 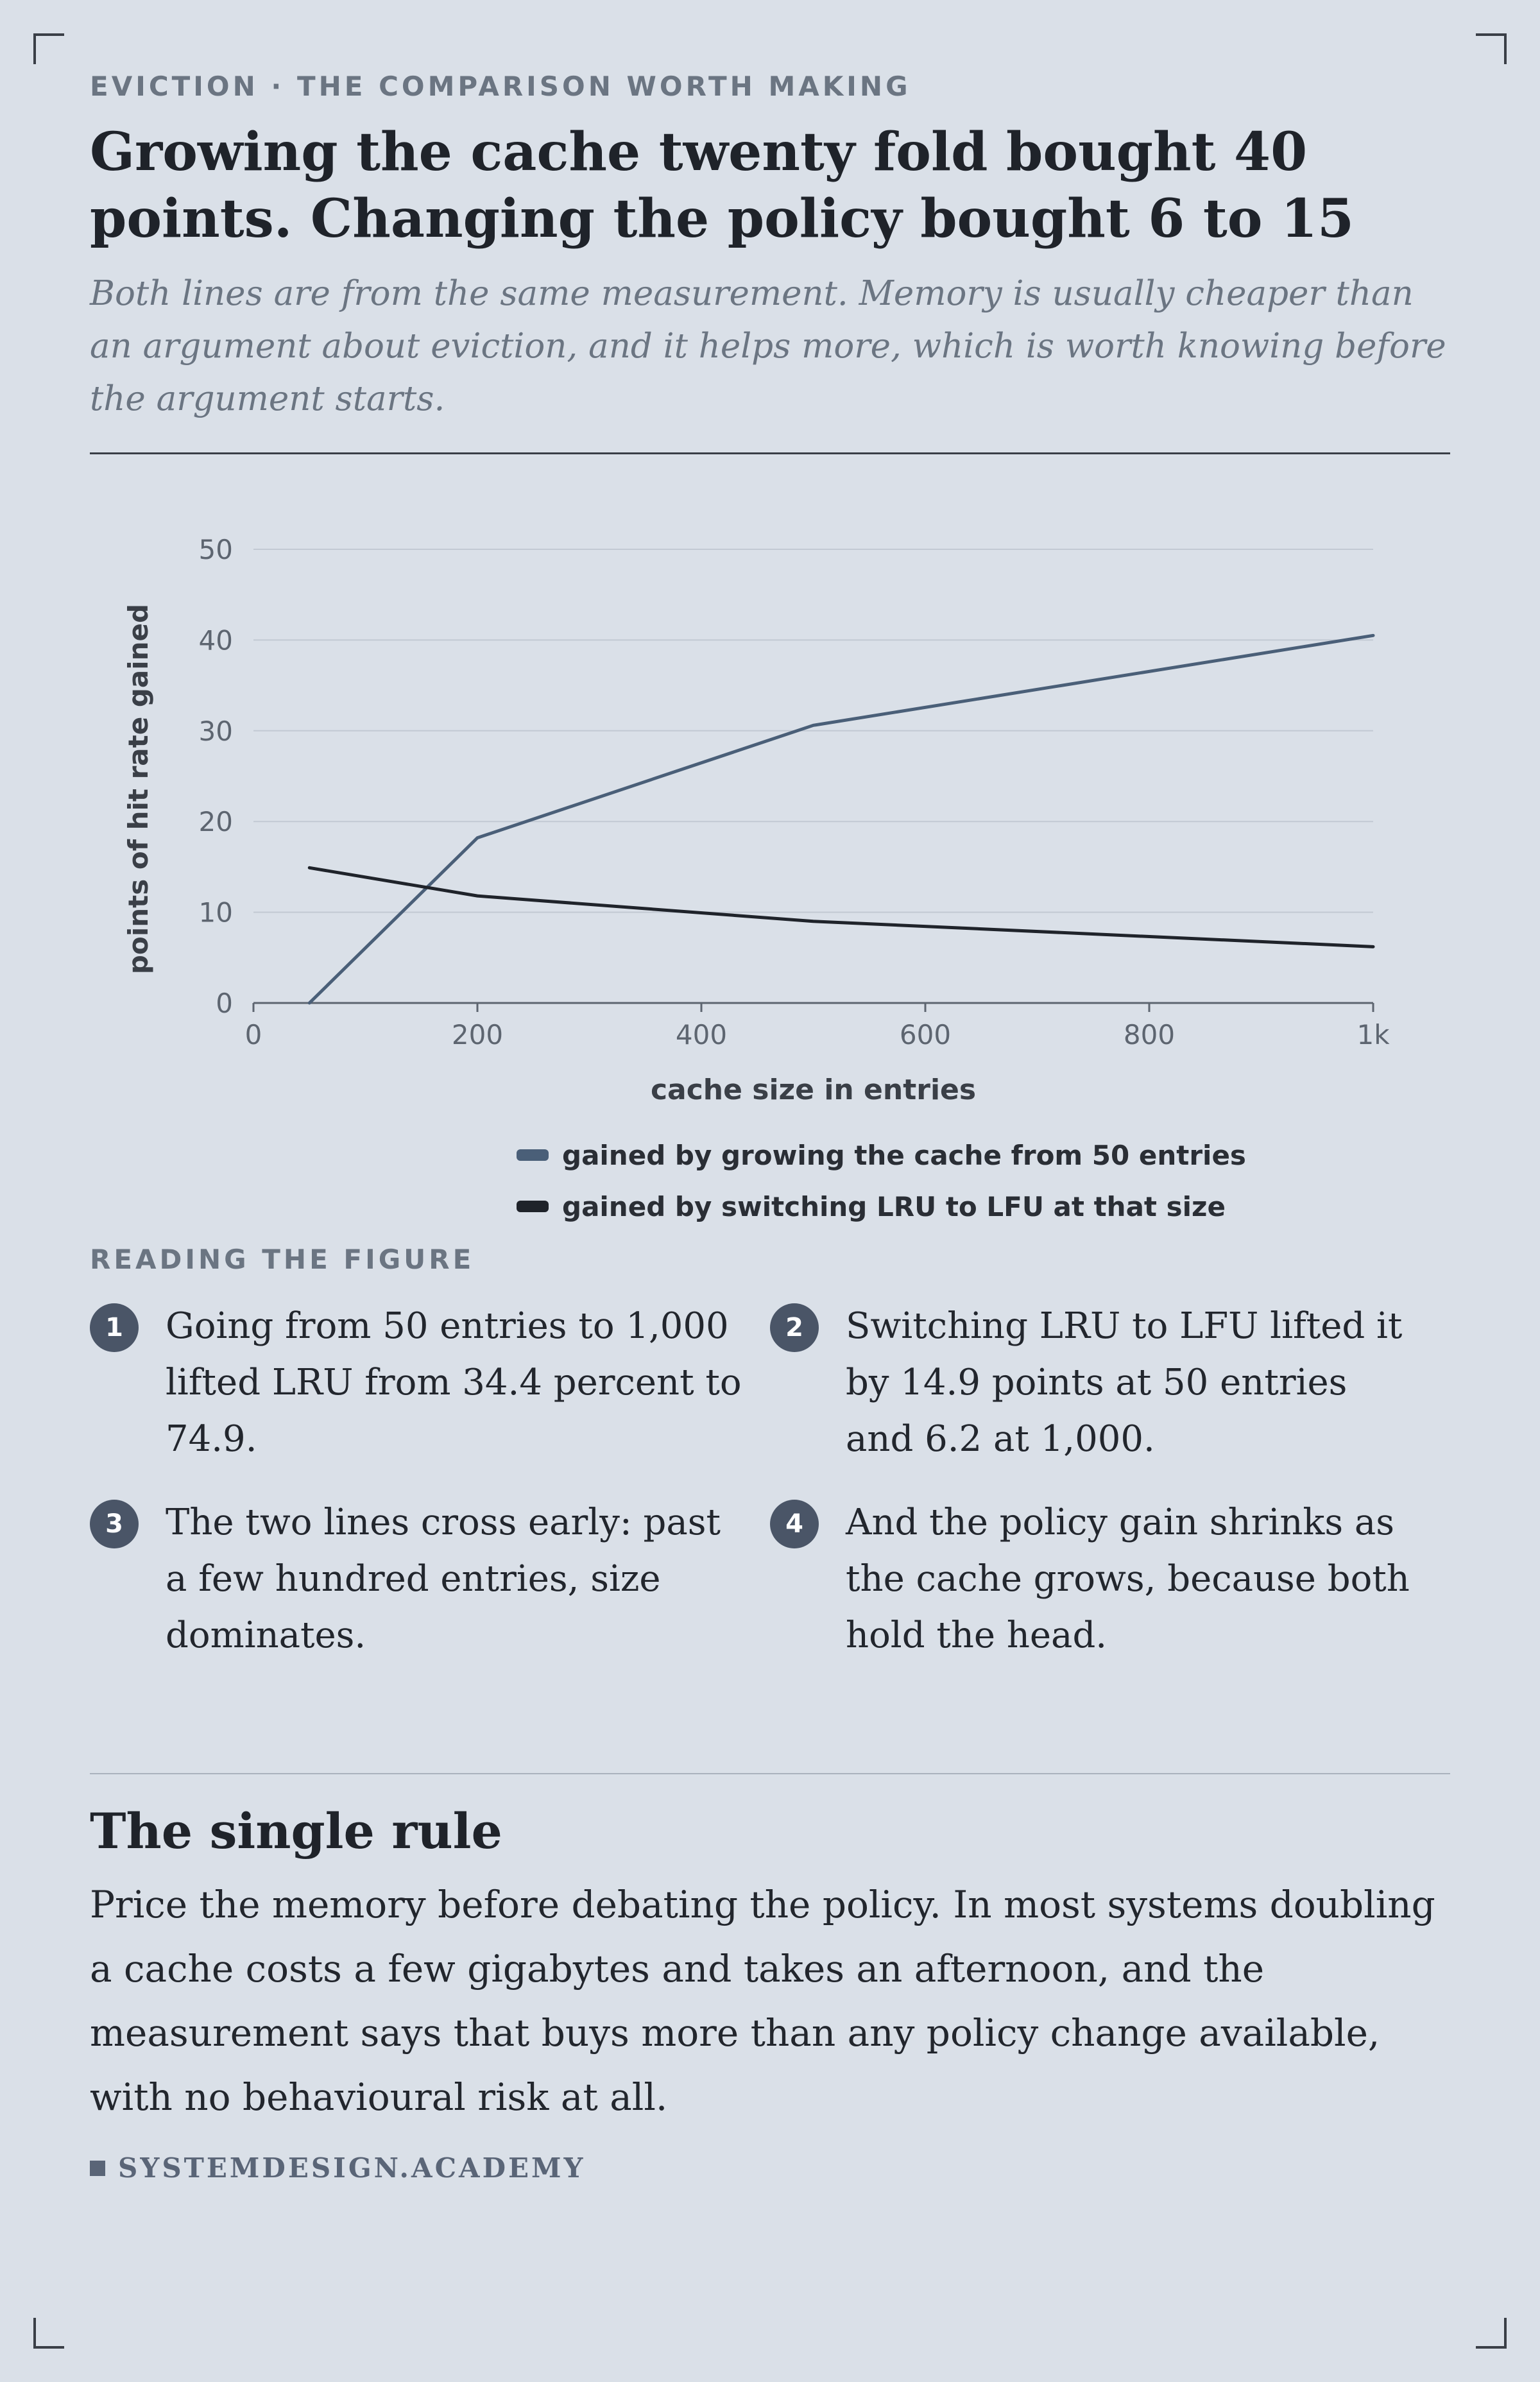 I want to click on brand-footer: SYSTEMDESIGN.ACADEMY, so click(x=770, y=2168).